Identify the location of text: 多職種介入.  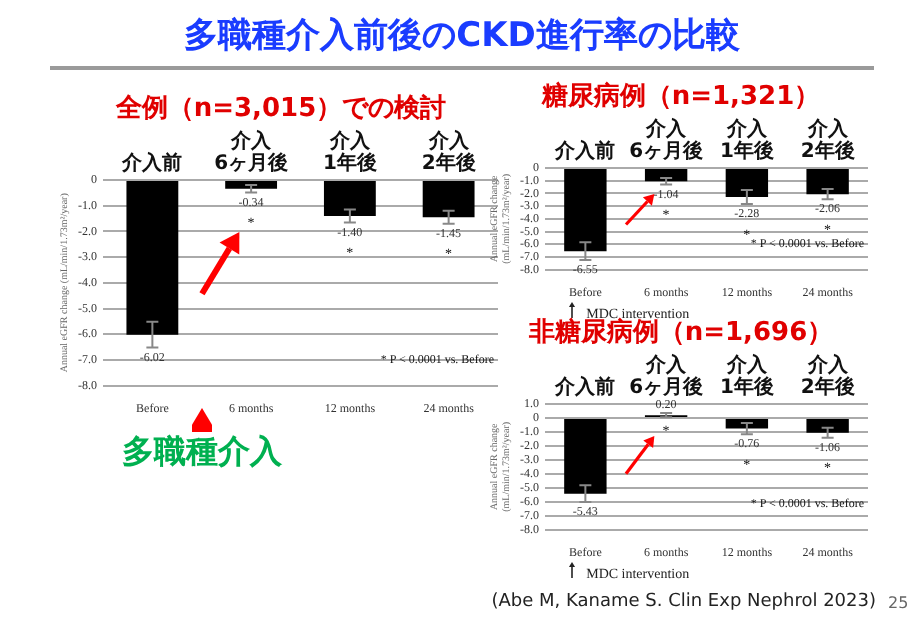
(201, 451).